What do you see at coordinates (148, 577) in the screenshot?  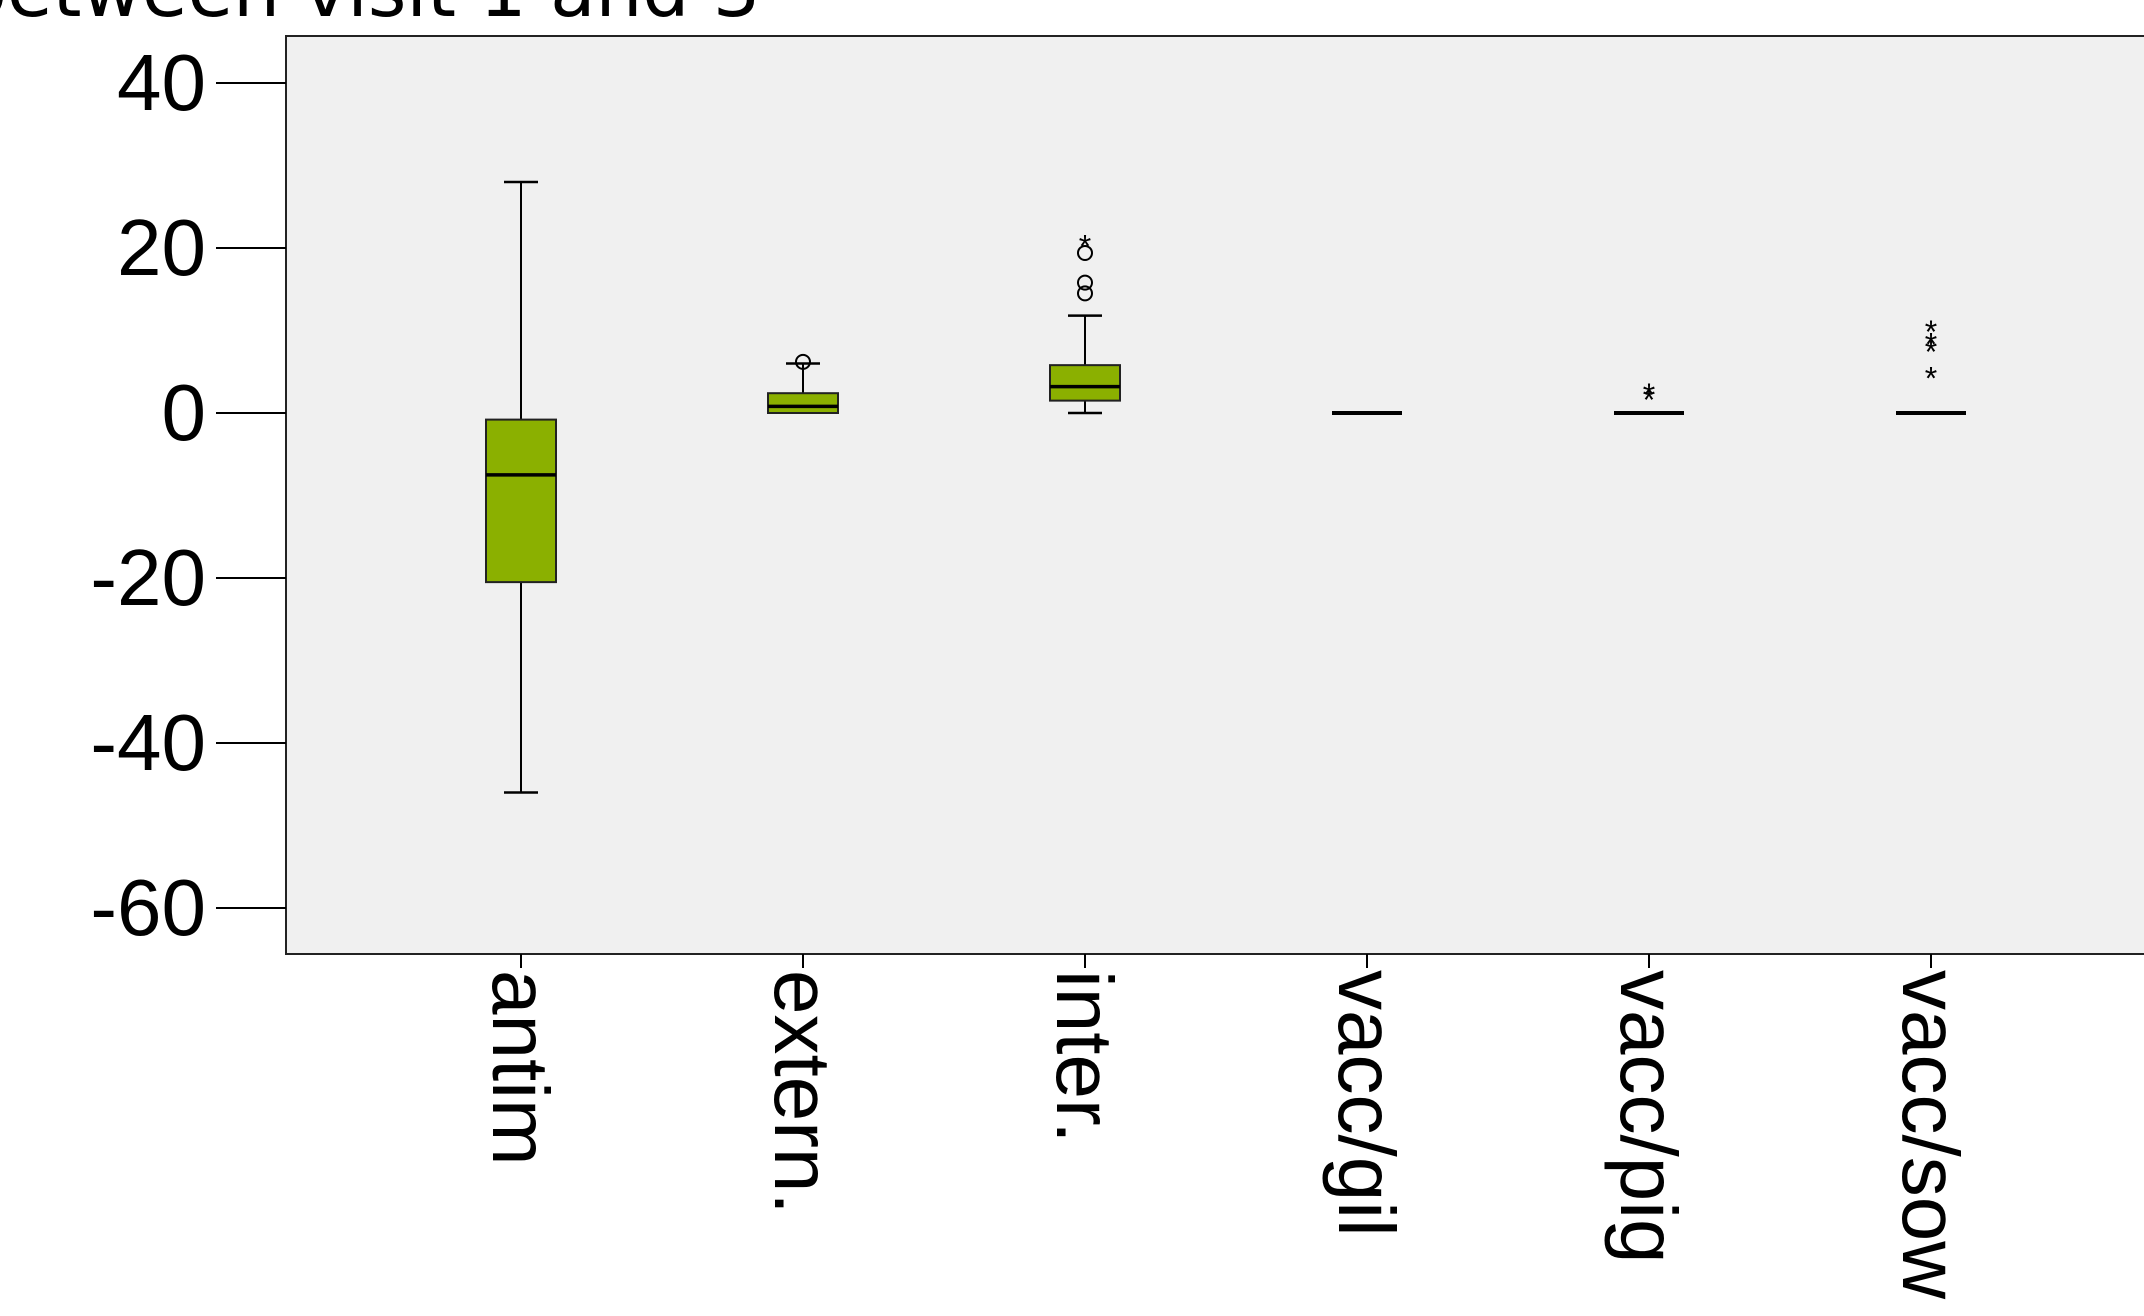 I see `y-tick-label: -20` at bounding box center [148, 577].